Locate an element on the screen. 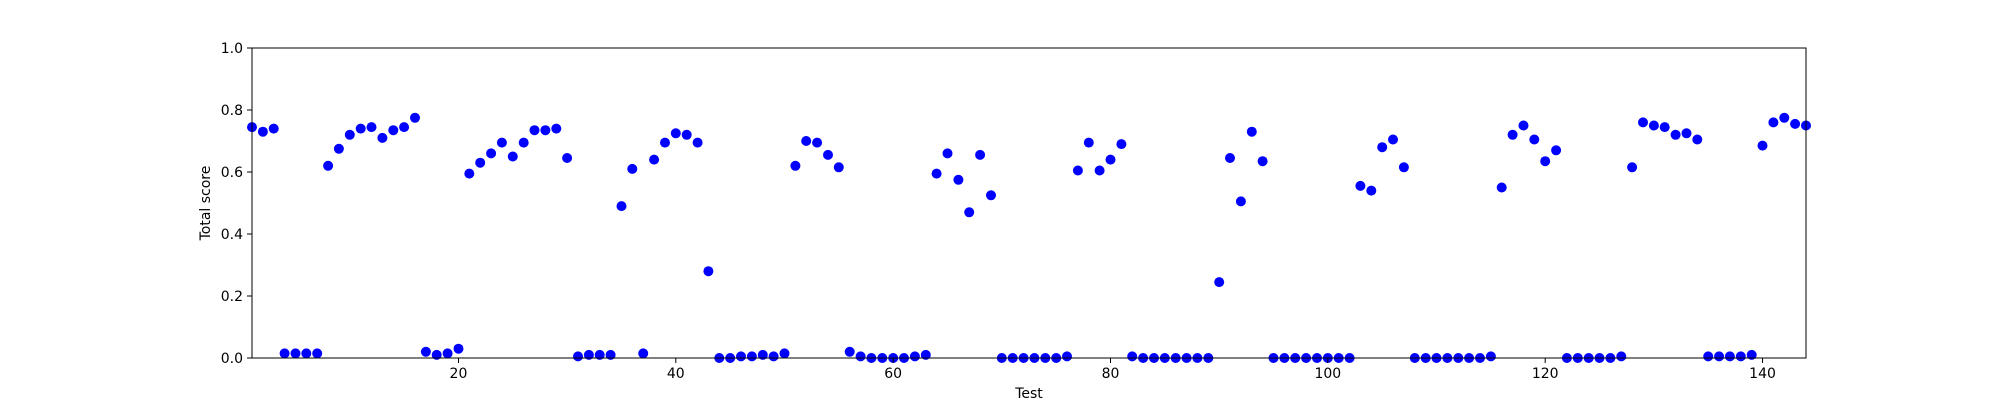 This screenshot has height=400, width=2000. x-axis-label: Test is located at coordinates (1028, 393).